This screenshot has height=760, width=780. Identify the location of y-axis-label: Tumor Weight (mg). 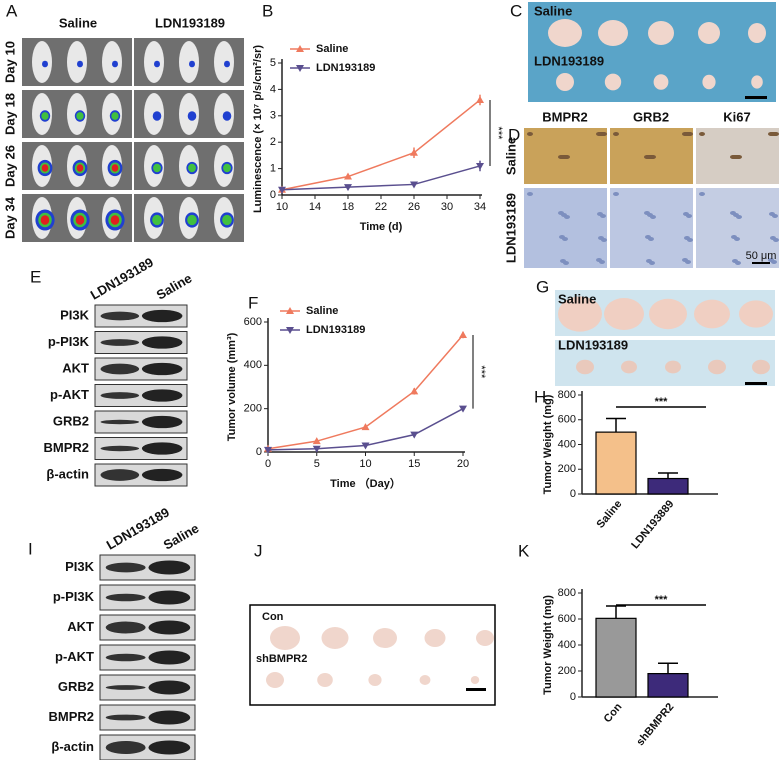
(548, 444).